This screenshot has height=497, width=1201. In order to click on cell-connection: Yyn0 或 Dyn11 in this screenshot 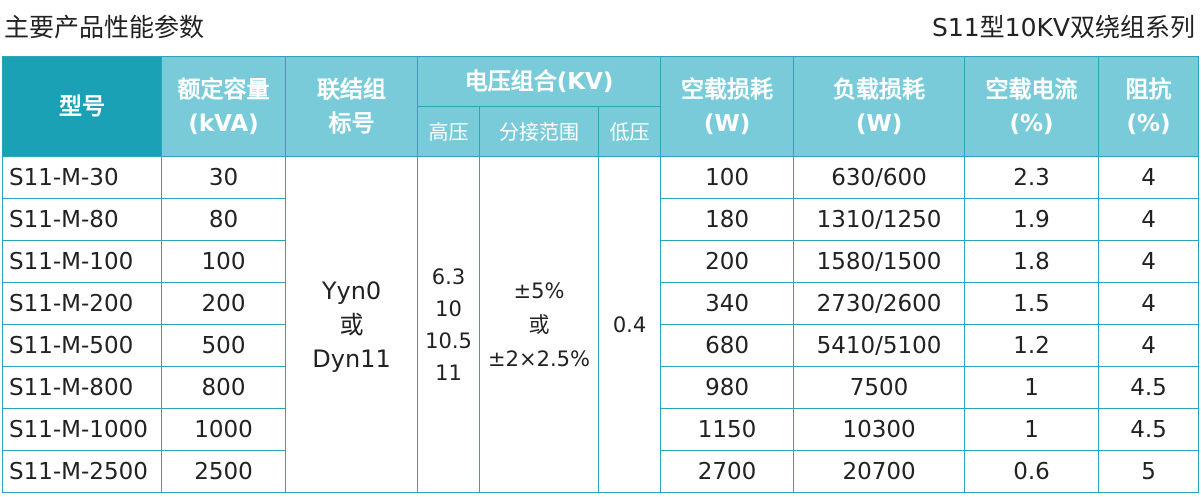, I will do `click(351, 324)`.